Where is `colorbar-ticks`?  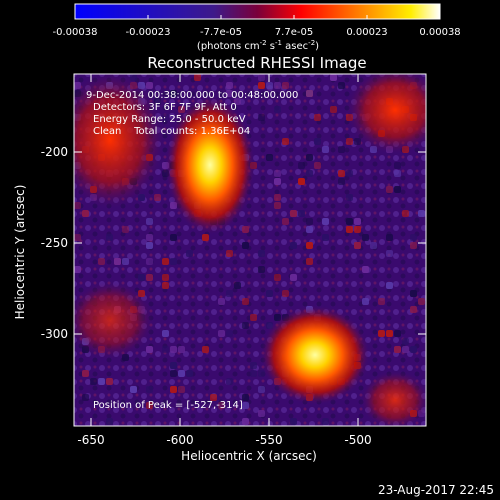
colorbar-ticks is located at coordinates (257, 17).